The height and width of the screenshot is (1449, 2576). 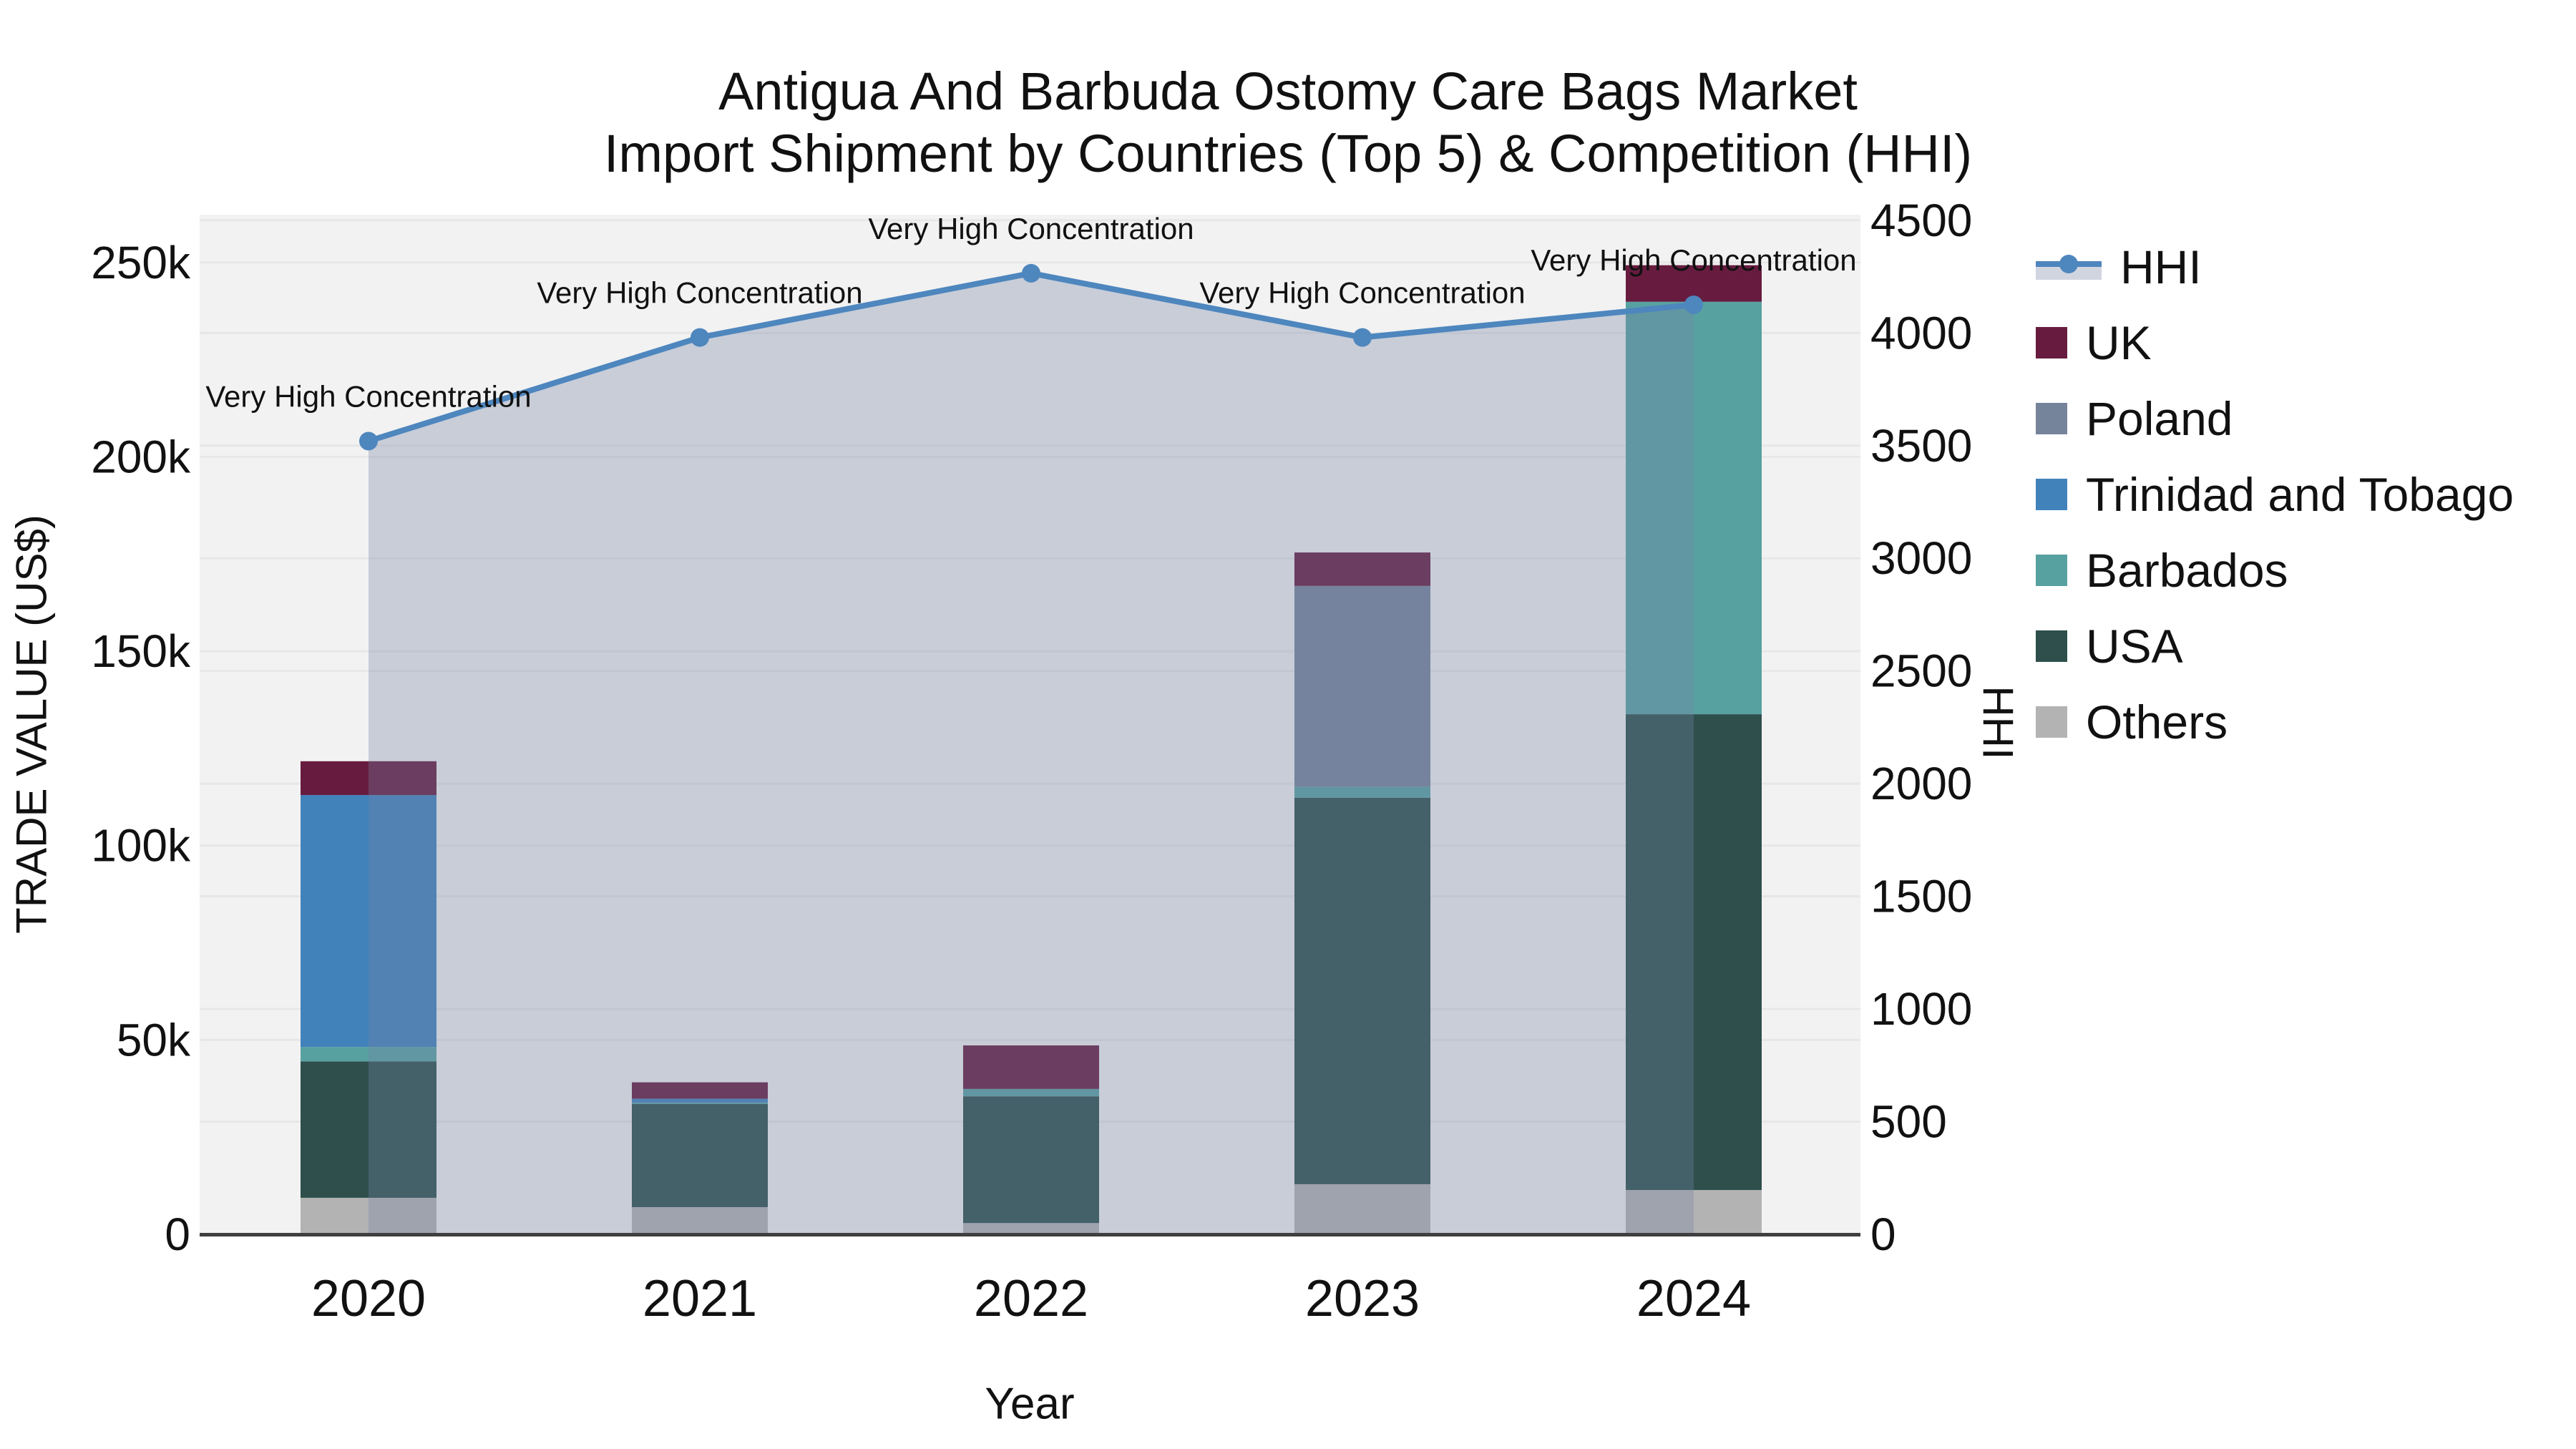 What do you see at coordinates (700, 1220) in the screenshot?
I see `bar-segment-others-2021` at bounding box center [700, 1220].